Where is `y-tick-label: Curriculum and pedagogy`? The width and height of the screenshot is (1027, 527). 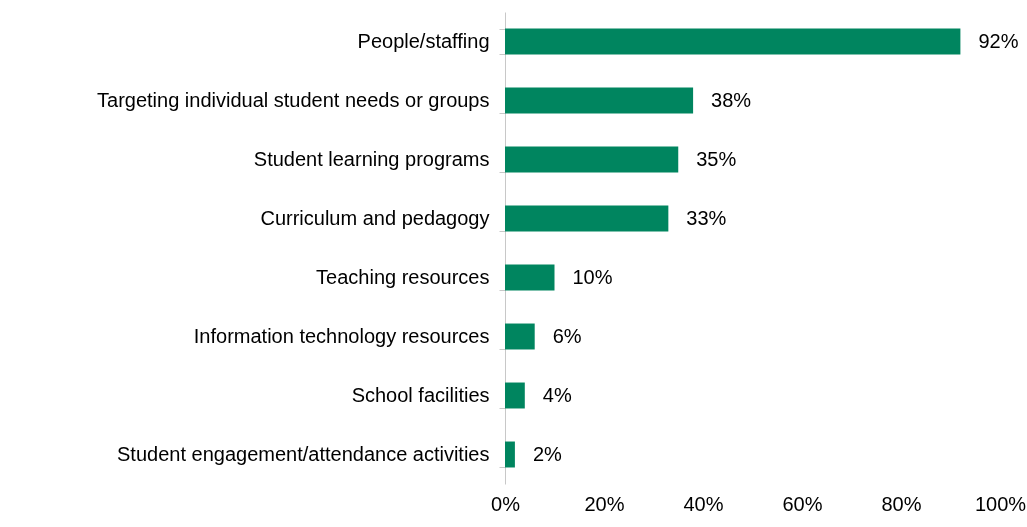
y-tick-label: Curriculum and pedagogy is located at coordinates (375, 218).